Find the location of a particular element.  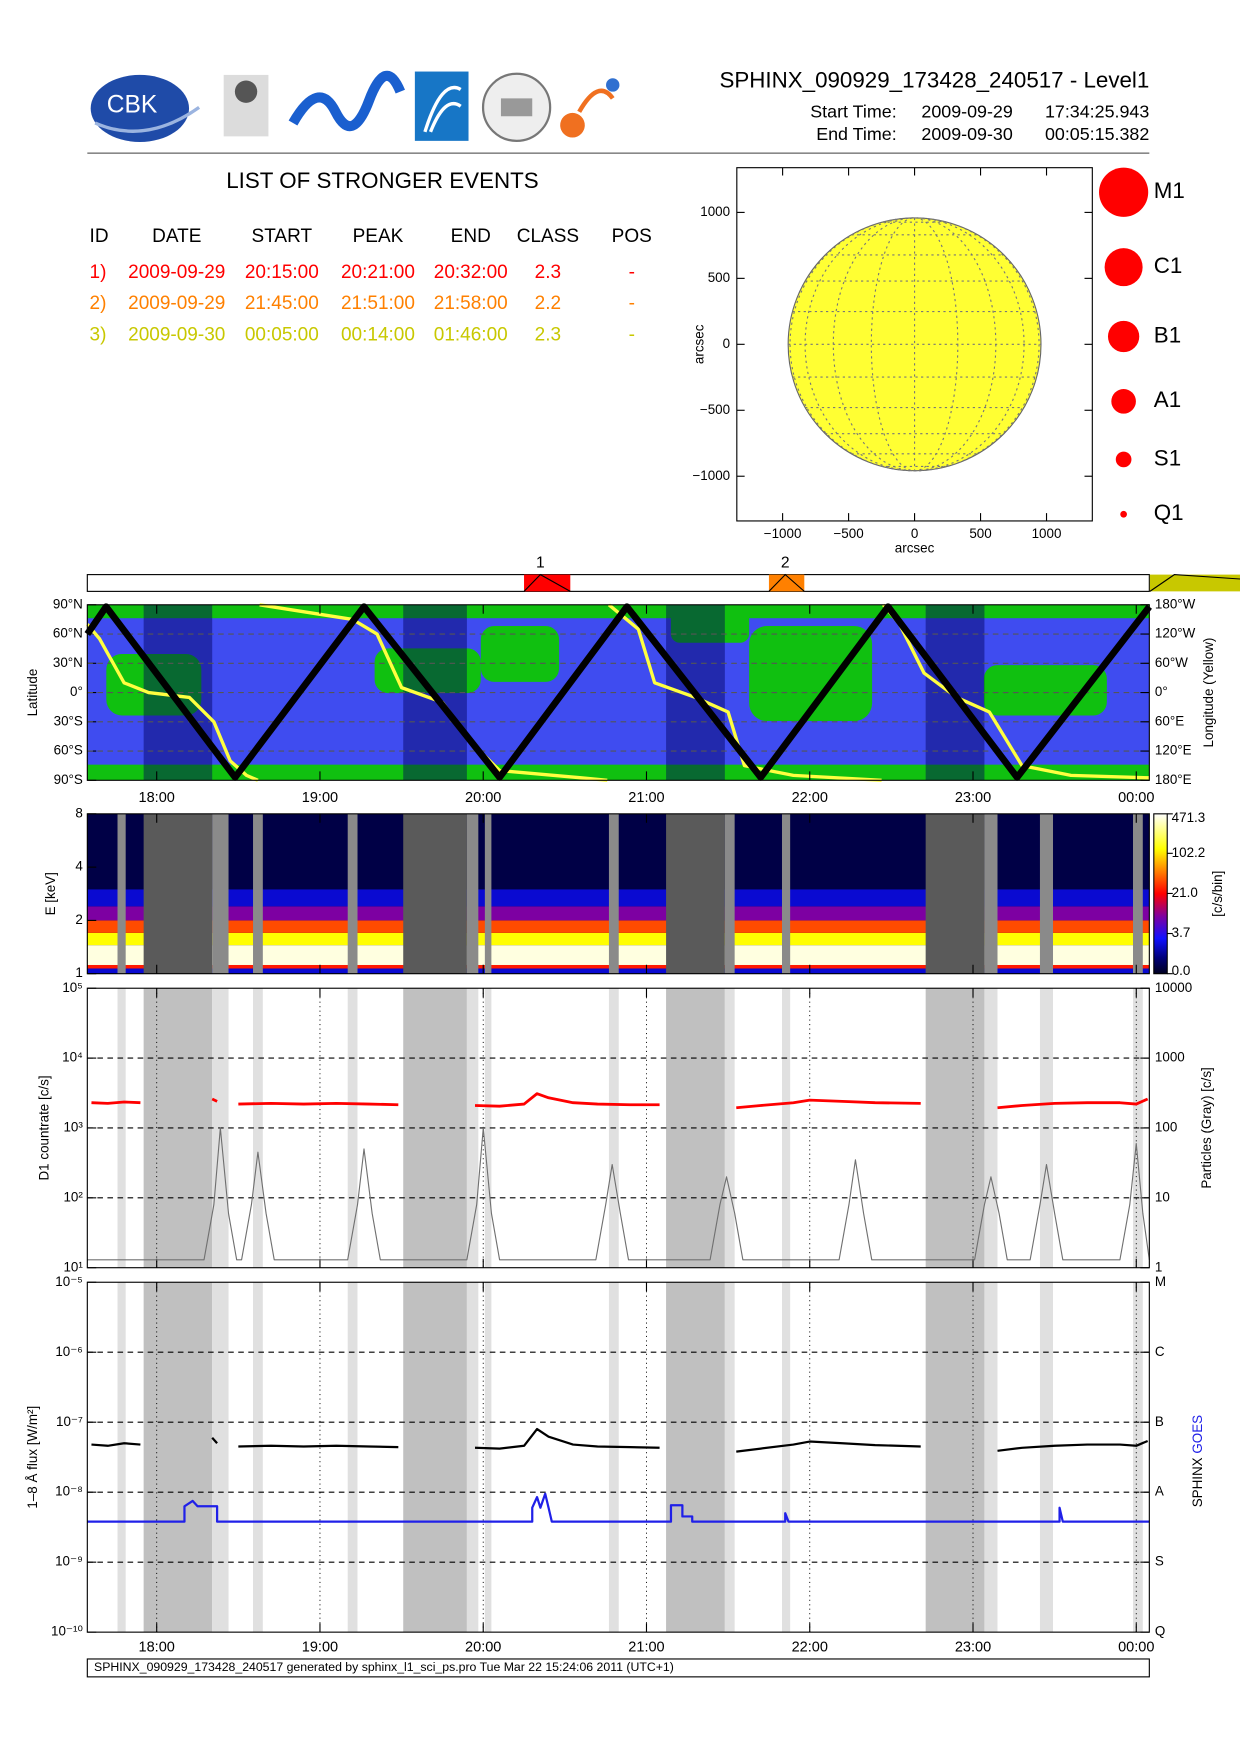

logo-seal-building is located at coordinates (516, 107).